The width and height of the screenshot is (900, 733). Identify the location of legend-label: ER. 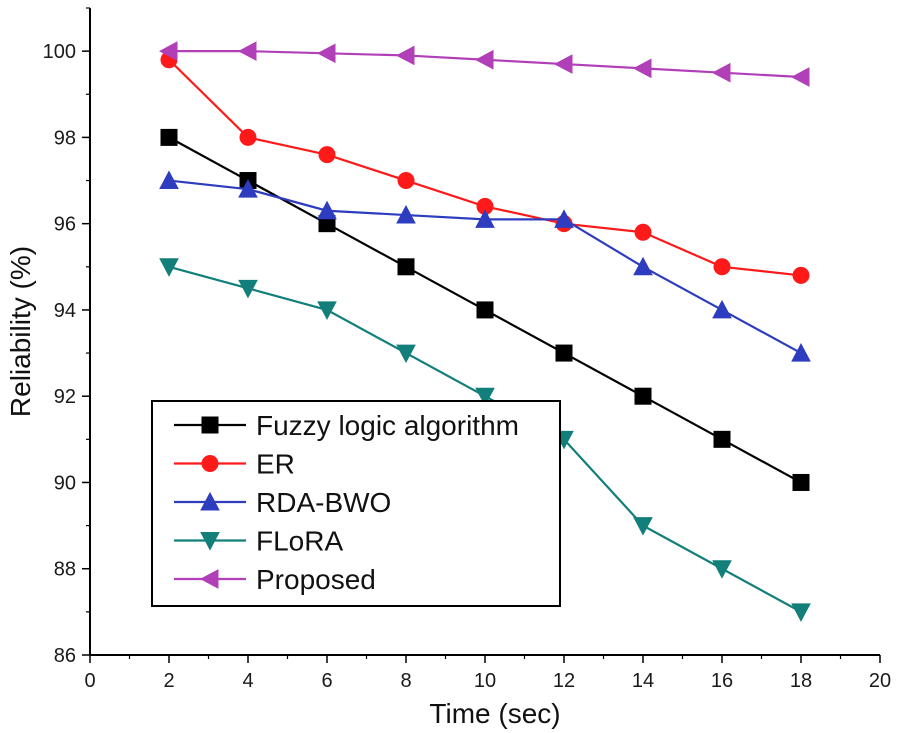
(275, 464).